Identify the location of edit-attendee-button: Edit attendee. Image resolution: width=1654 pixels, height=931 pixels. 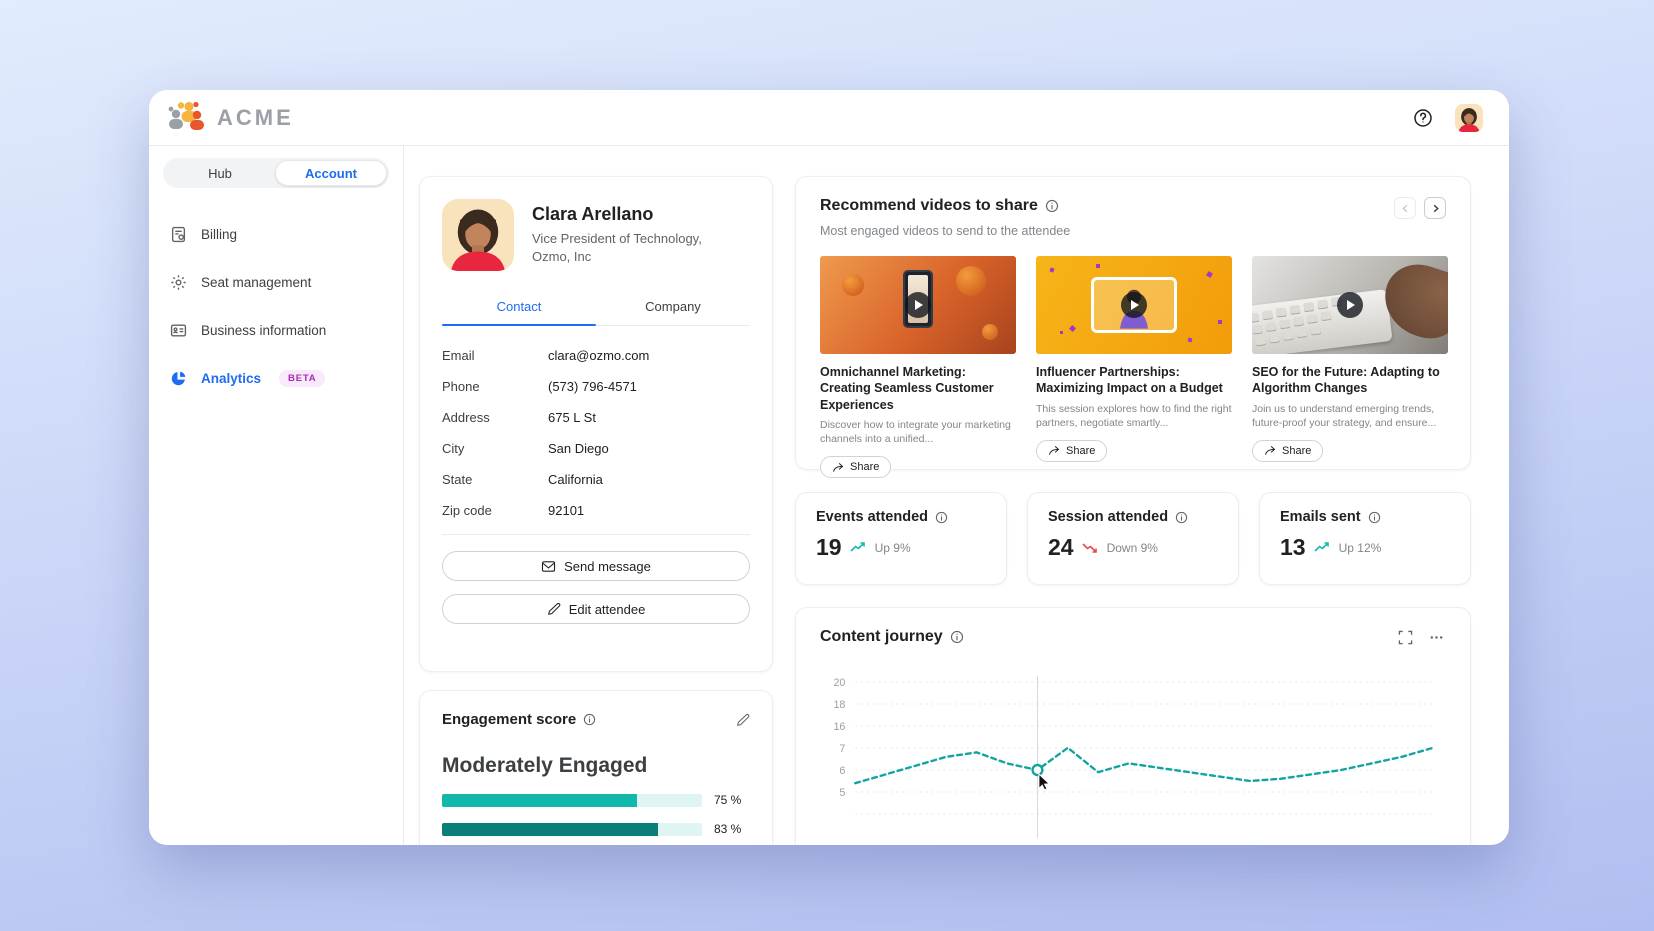
(596, 609).